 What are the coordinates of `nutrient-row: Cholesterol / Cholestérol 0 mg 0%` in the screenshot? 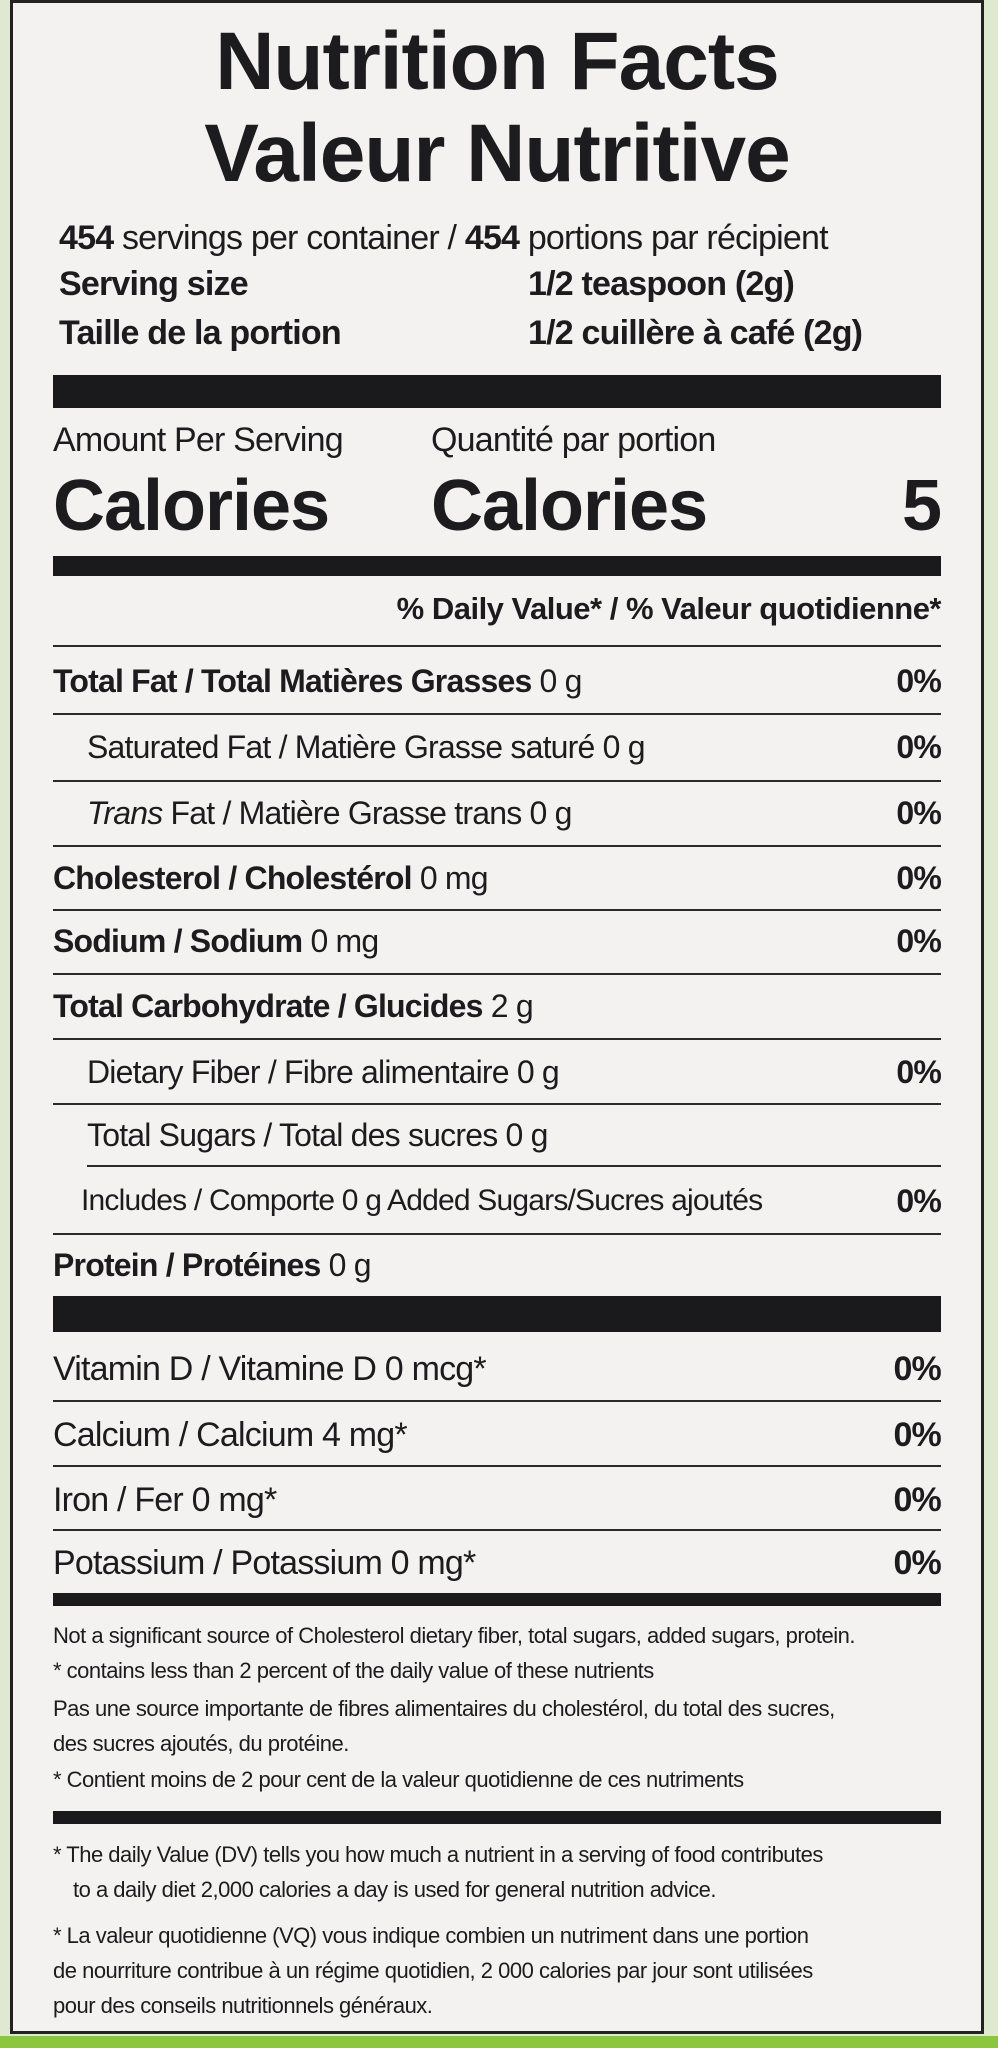 It's located at (497, 878).